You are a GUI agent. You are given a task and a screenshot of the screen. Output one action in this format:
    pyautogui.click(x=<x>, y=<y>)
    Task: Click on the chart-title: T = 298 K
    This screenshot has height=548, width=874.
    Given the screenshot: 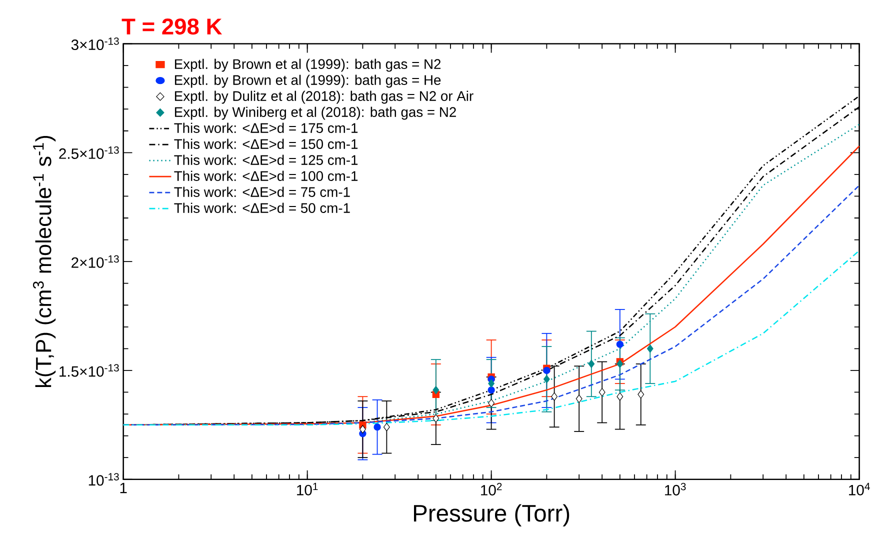 What is the action you would take?
    pyautogui.click(x=172, y=26)
    